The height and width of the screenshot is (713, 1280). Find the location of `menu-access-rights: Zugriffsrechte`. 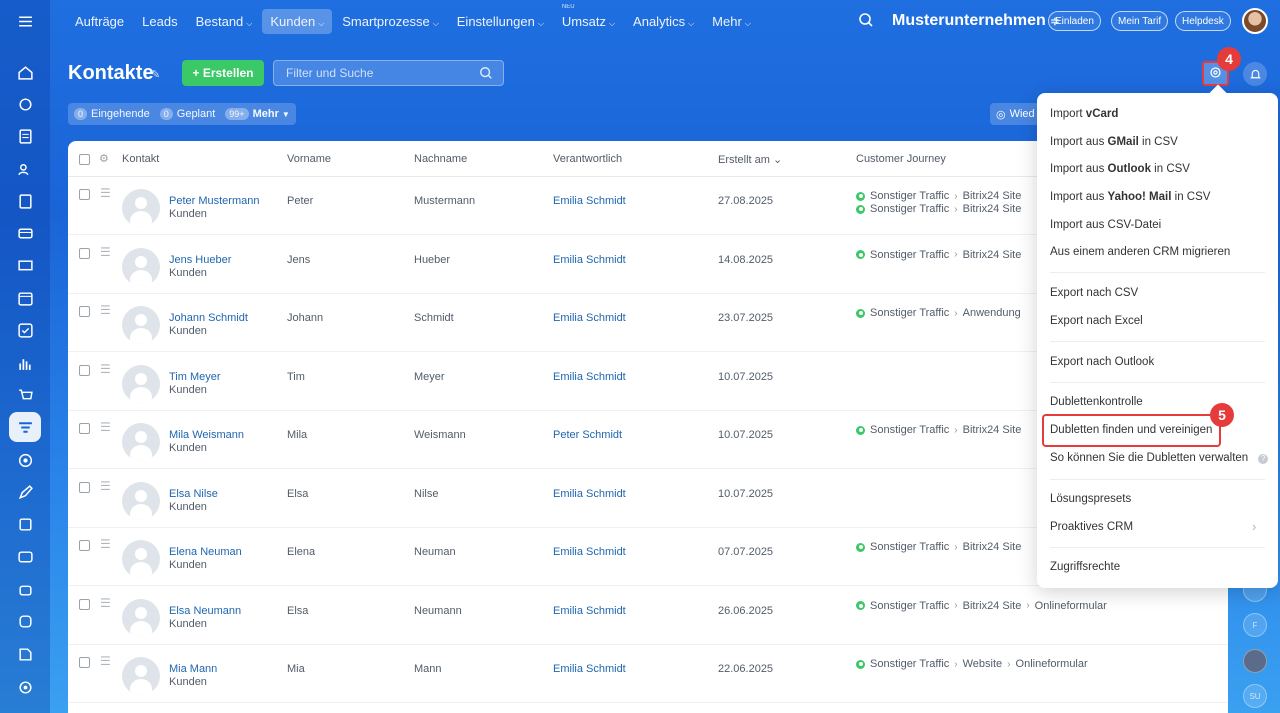

menu-access-rights: Zugriffsrechte is located at coordinates (1085, 567).